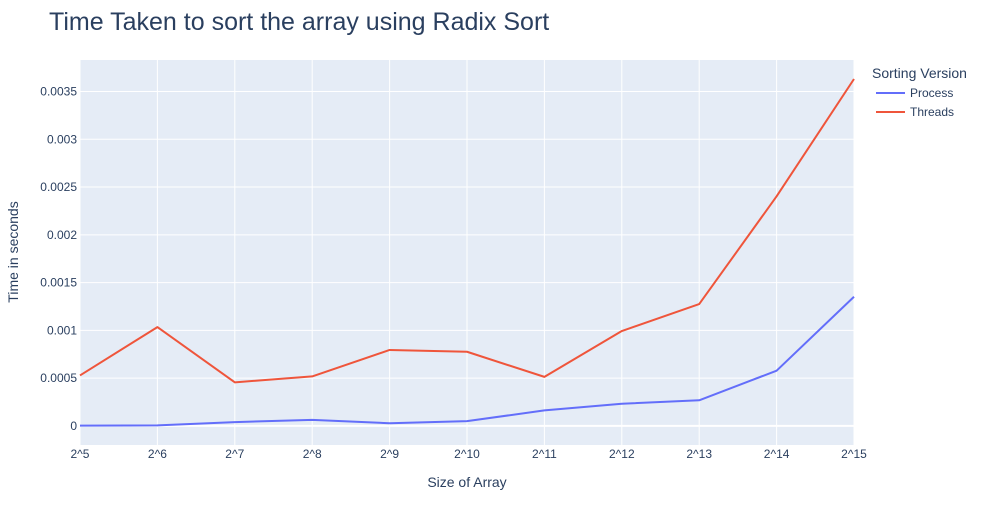  I want to click on y-tick-label: 0.002, so click(62, 235).